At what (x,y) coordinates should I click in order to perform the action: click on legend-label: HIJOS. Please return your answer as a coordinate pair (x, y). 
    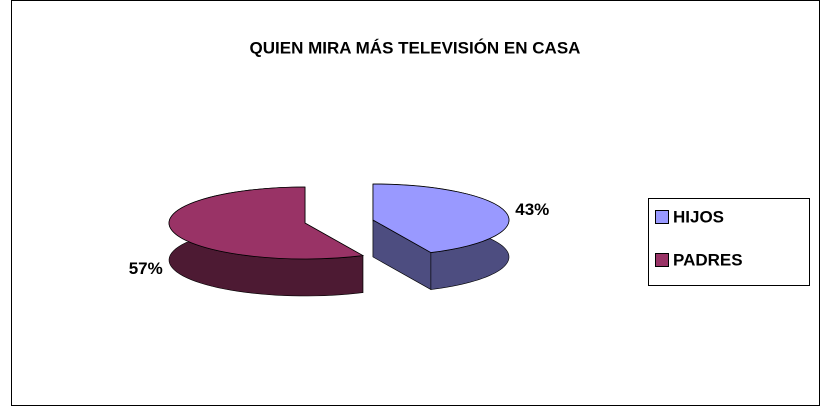
    Looking at the image, I should click on (698, 216).